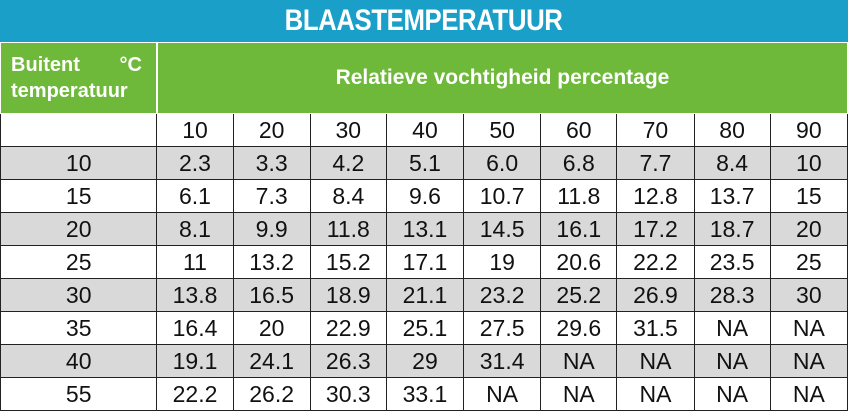 This screenshot has height=414, width=848. What do you see at coordinates (271, 394) in the screenshot?
I see `value-cell: 26.2` at bounding box center [271, 394].